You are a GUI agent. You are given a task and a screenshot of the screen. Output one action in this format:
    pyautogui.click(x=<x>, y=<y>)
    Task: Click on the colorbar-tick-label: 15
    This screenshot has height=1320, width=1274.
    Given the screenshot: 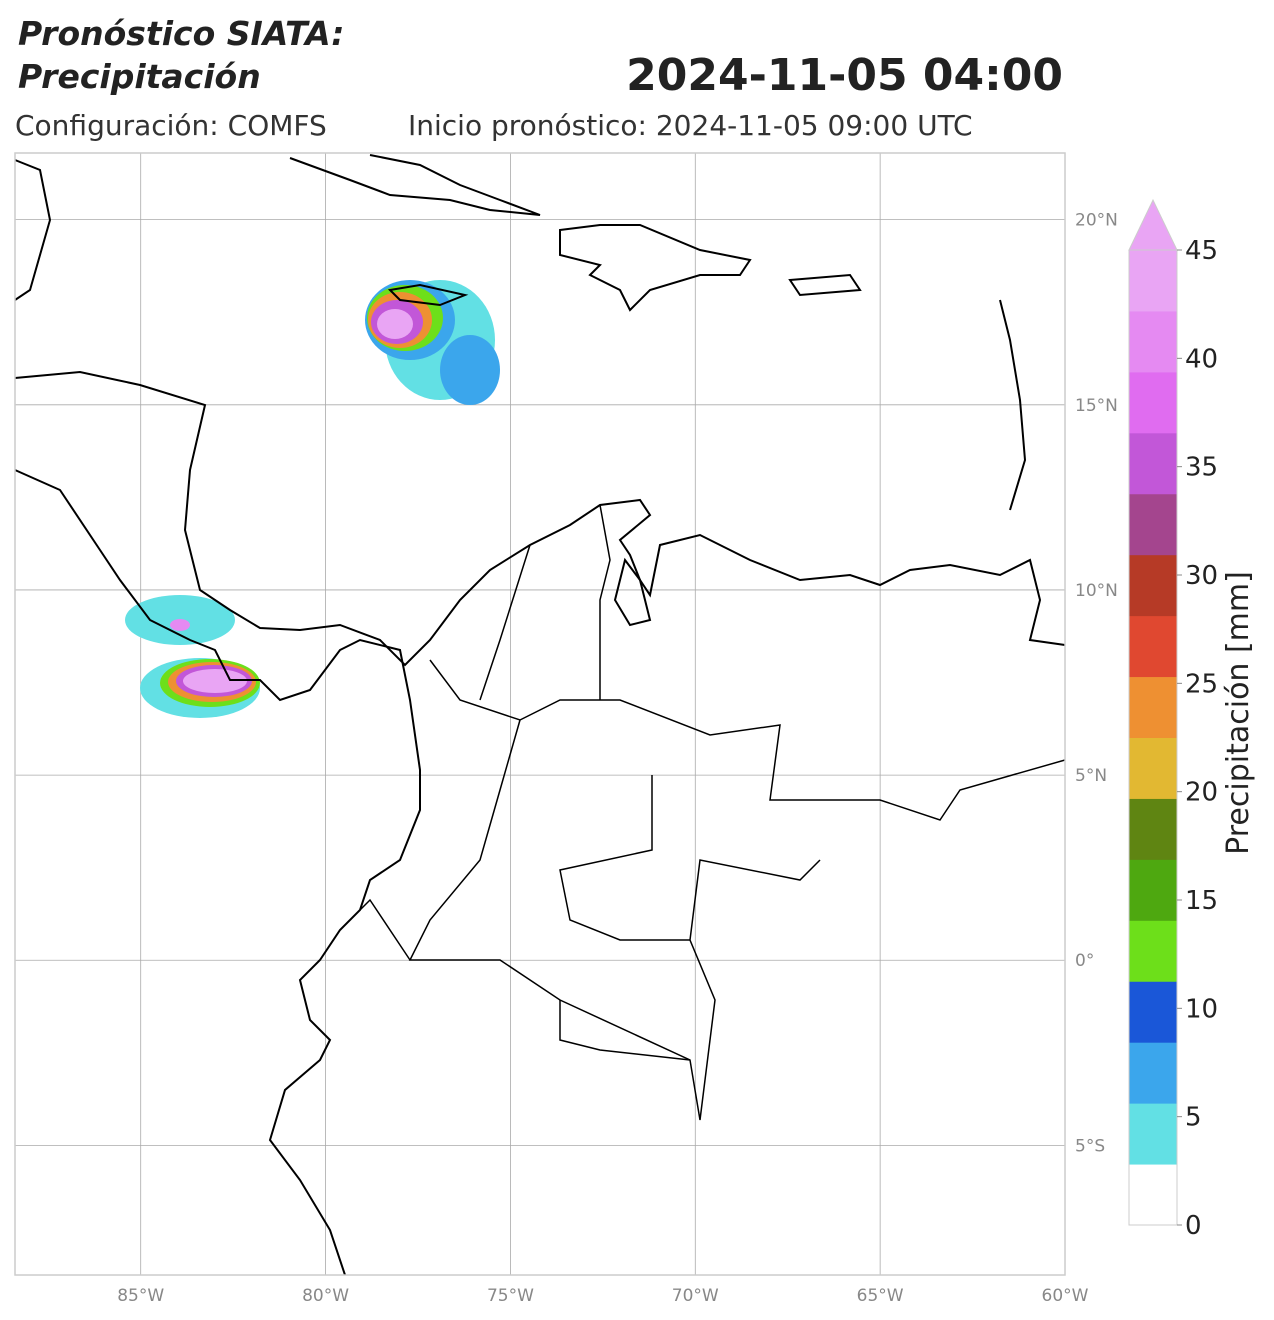 What is the action you would take?
    pyautogui.click(x=1201, y=901)
    